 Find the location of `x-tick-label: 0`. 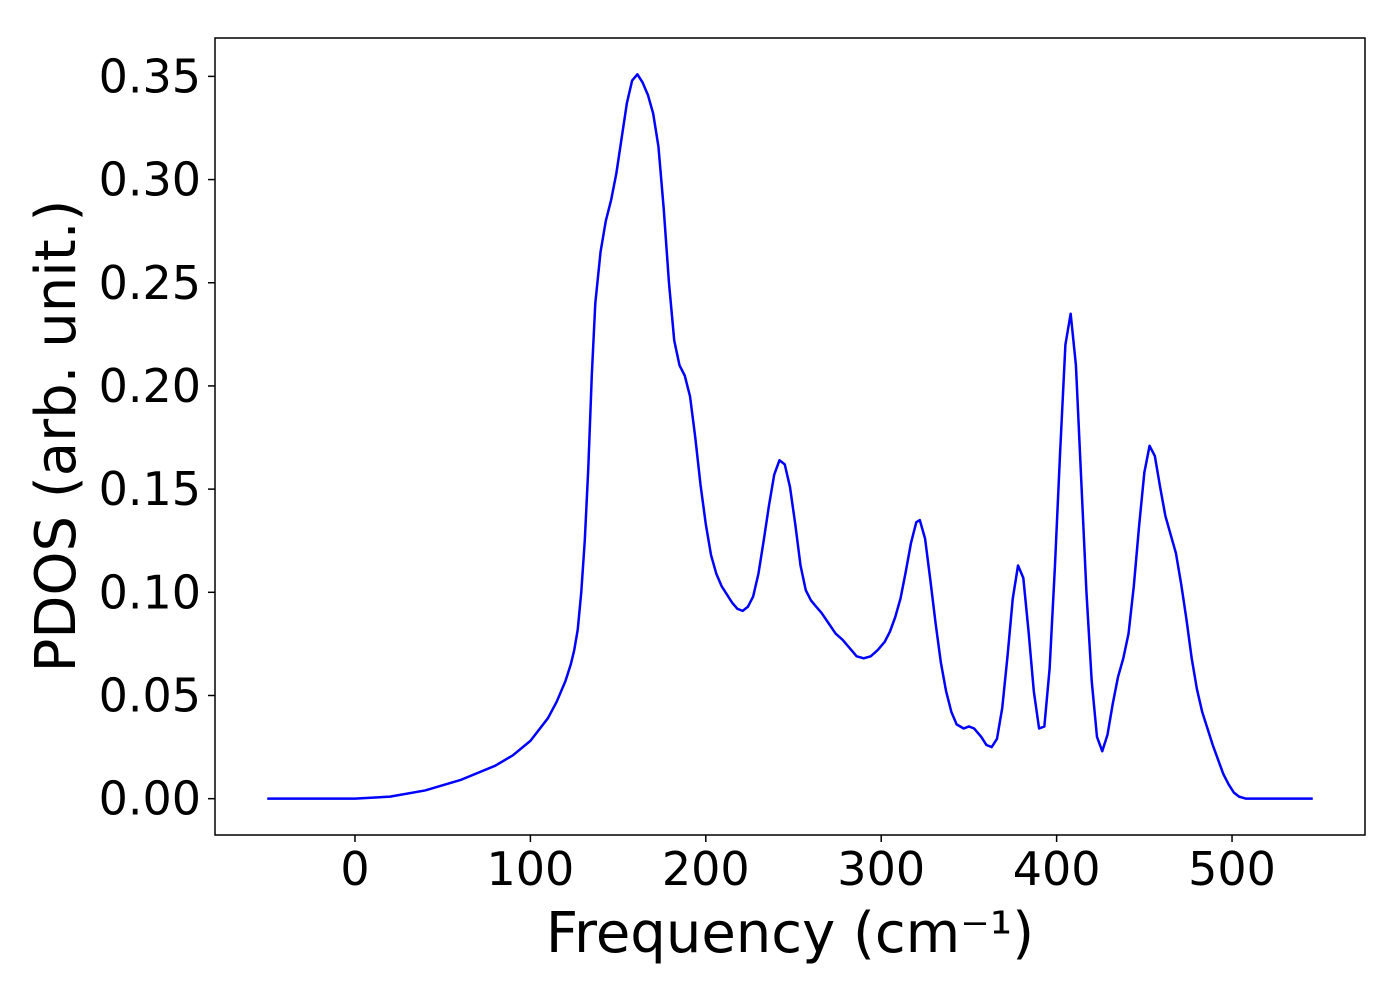

x-tick-label: 0 is located at coordinates (354, 869).